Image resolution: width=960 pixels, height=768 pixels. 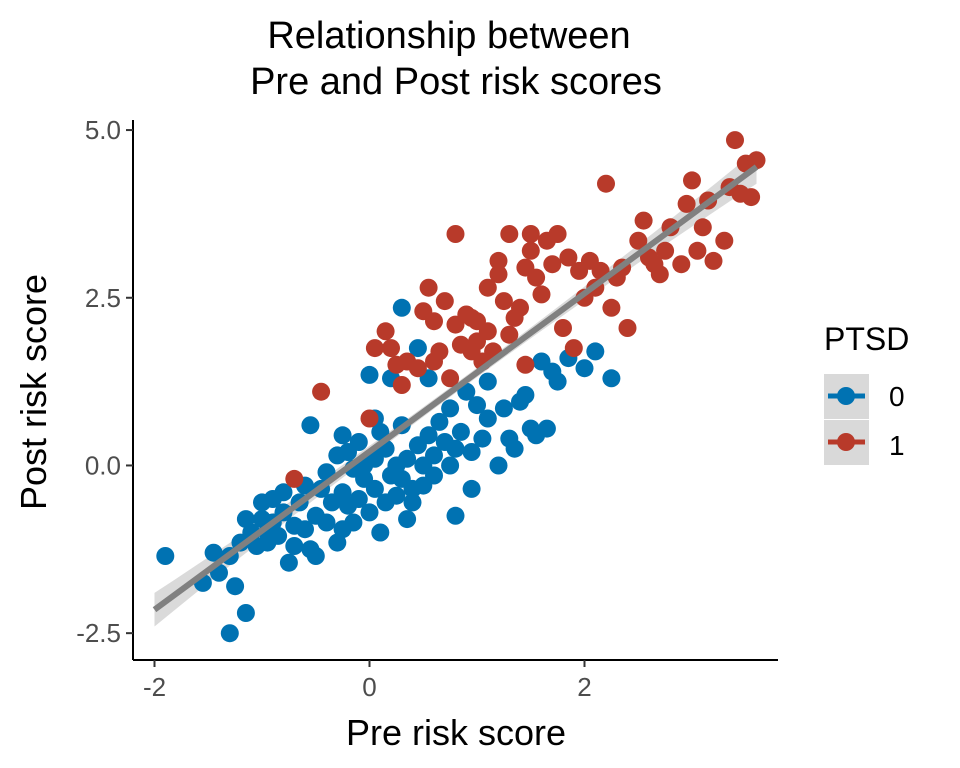 I want to click on legend: PTSD 0 1, so click(x=866, y=393).